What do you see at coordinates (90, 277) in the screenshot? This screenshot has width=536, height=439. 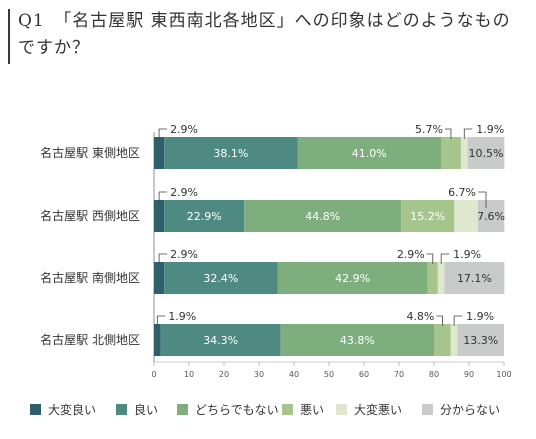 I see `category-label: 名古屋駅 南側地区` at bounding box center [90, 277].